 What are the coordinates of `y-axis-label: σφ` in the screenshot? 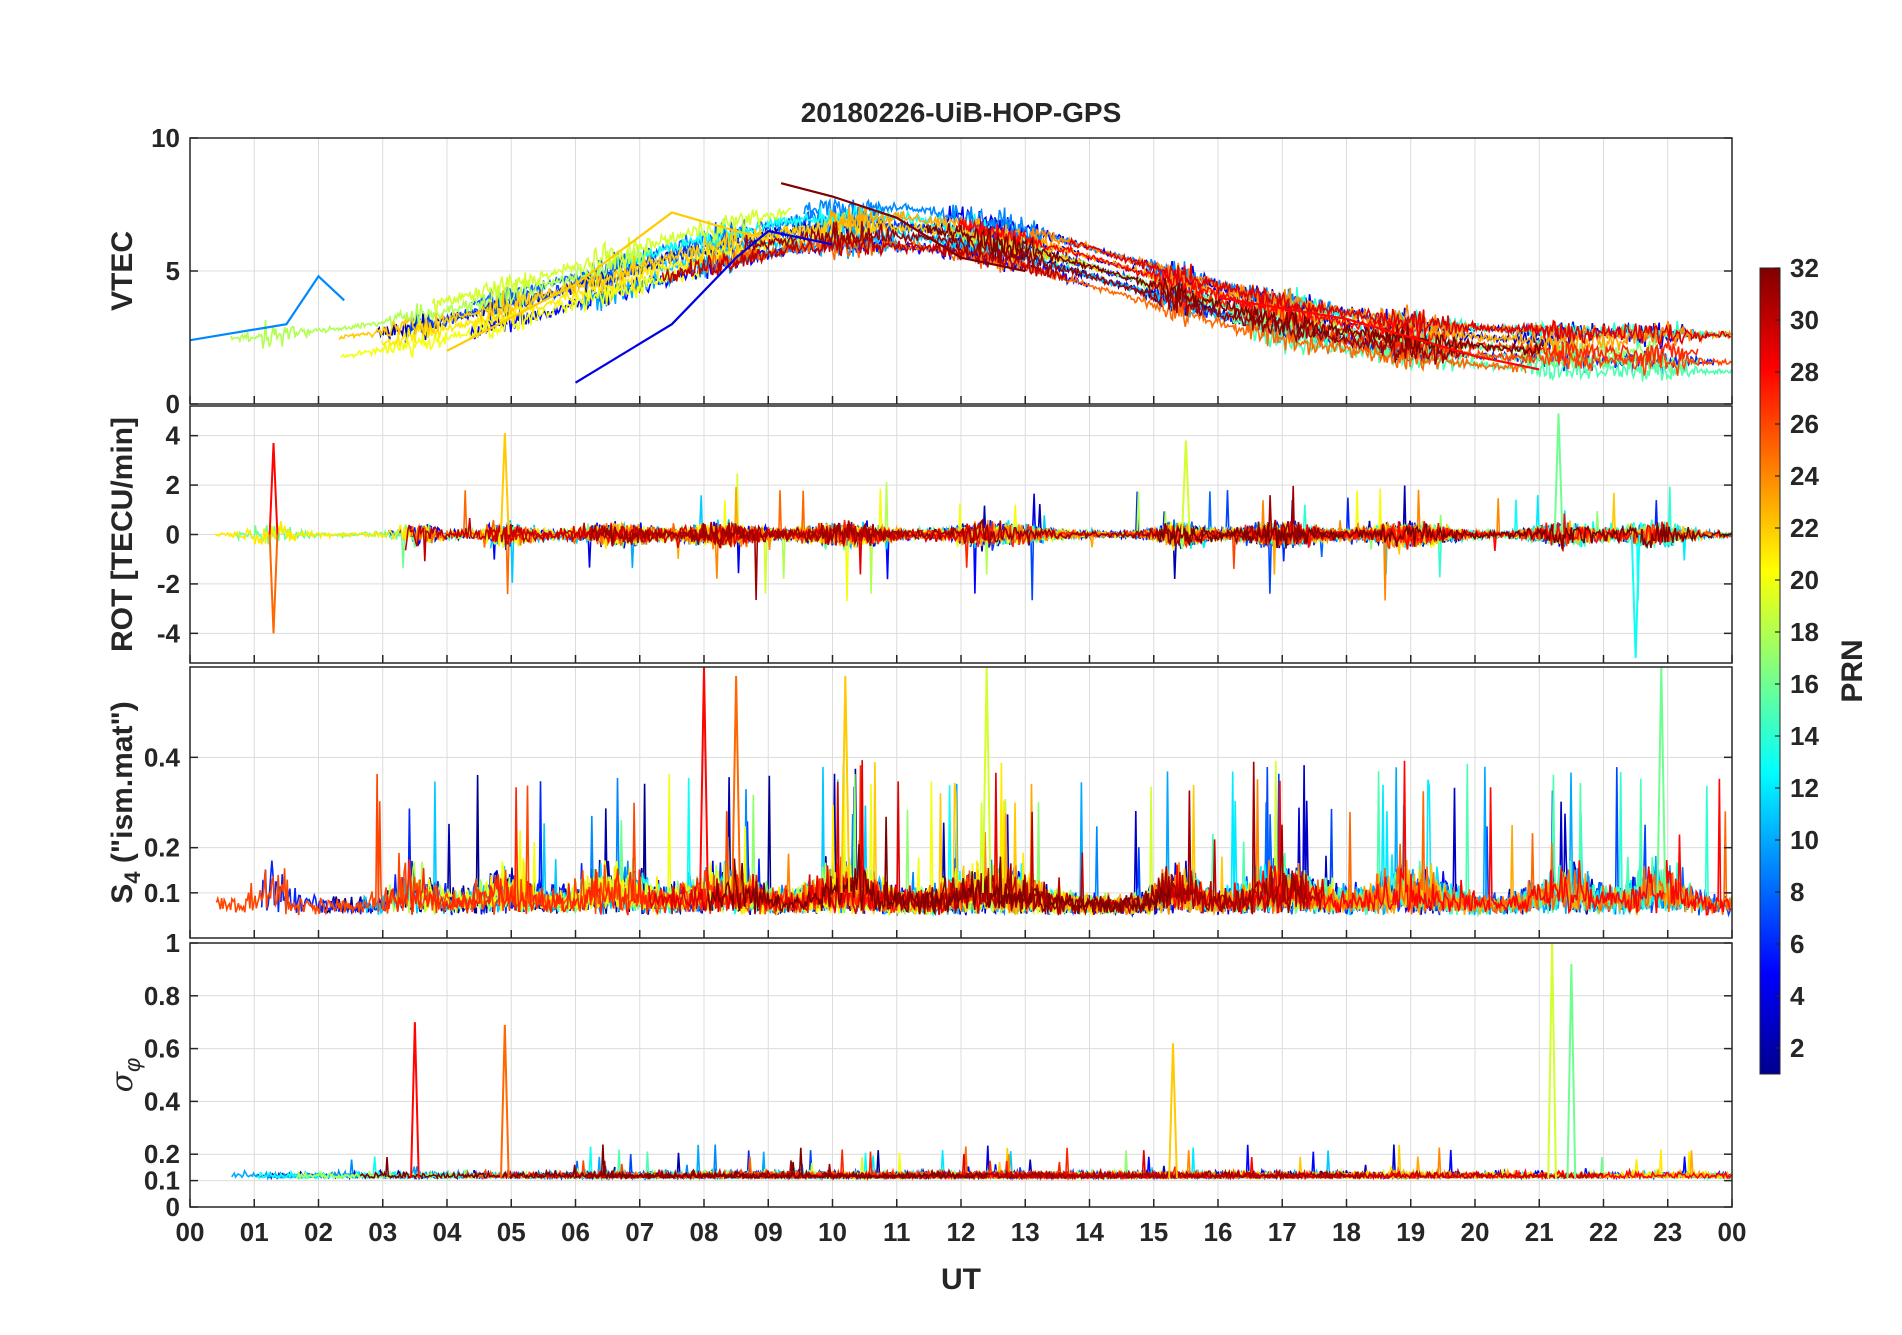 It's located at (125, 1075).